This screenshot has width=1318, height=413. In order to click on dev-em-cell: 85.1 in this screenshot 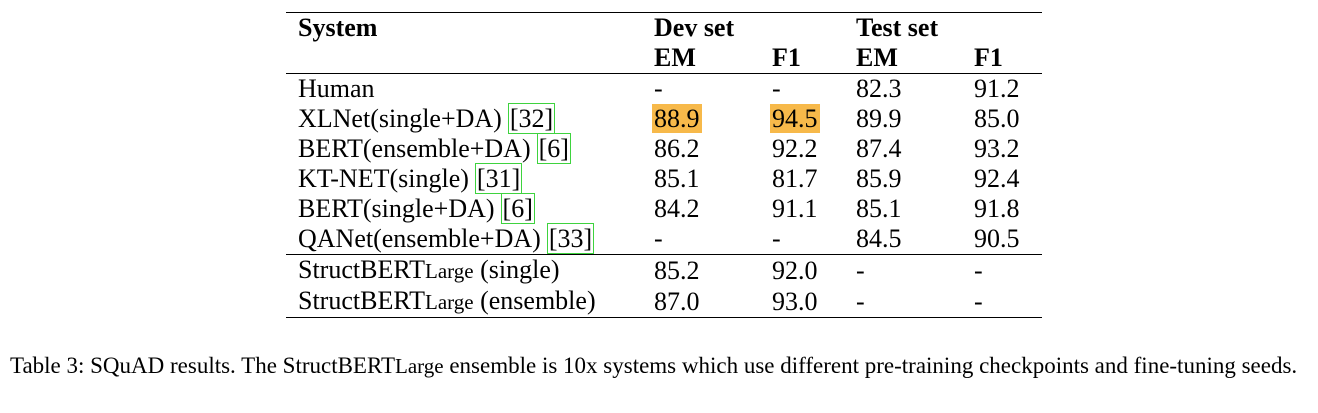, I will do `click(677, 178)`.